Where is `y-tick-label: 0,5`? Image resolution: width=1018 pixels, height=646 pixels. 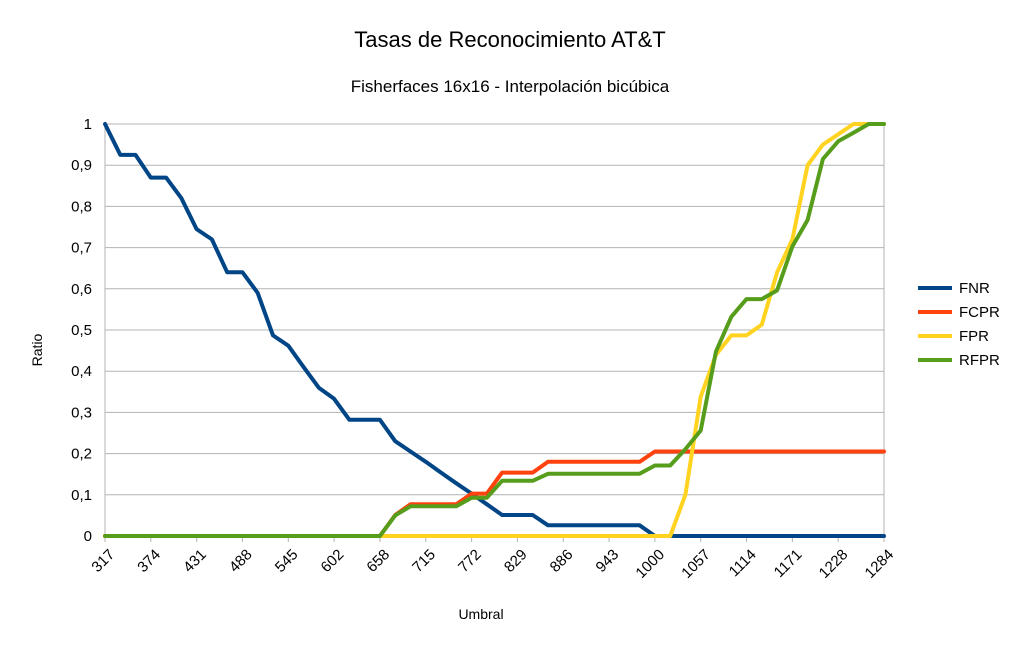
y-tick-label: 0,5 is located at coordinates (81, 330).